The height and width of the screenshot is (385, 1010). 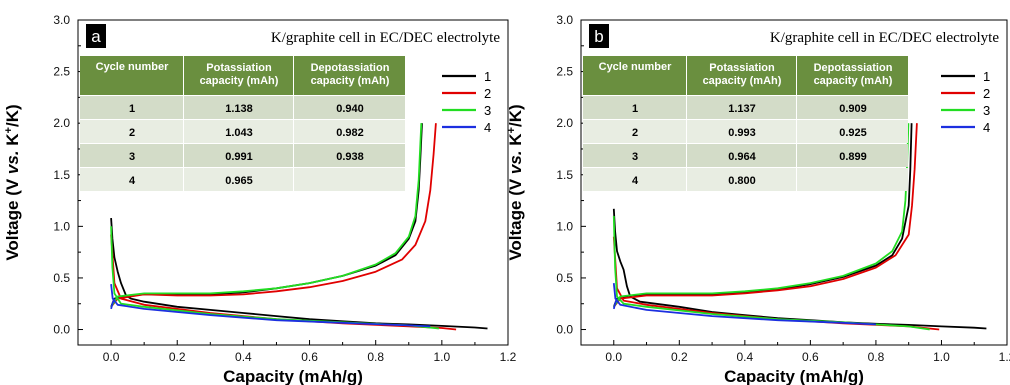 I want to click on x-tick-label: 1.0, so click(x=941, y=357).